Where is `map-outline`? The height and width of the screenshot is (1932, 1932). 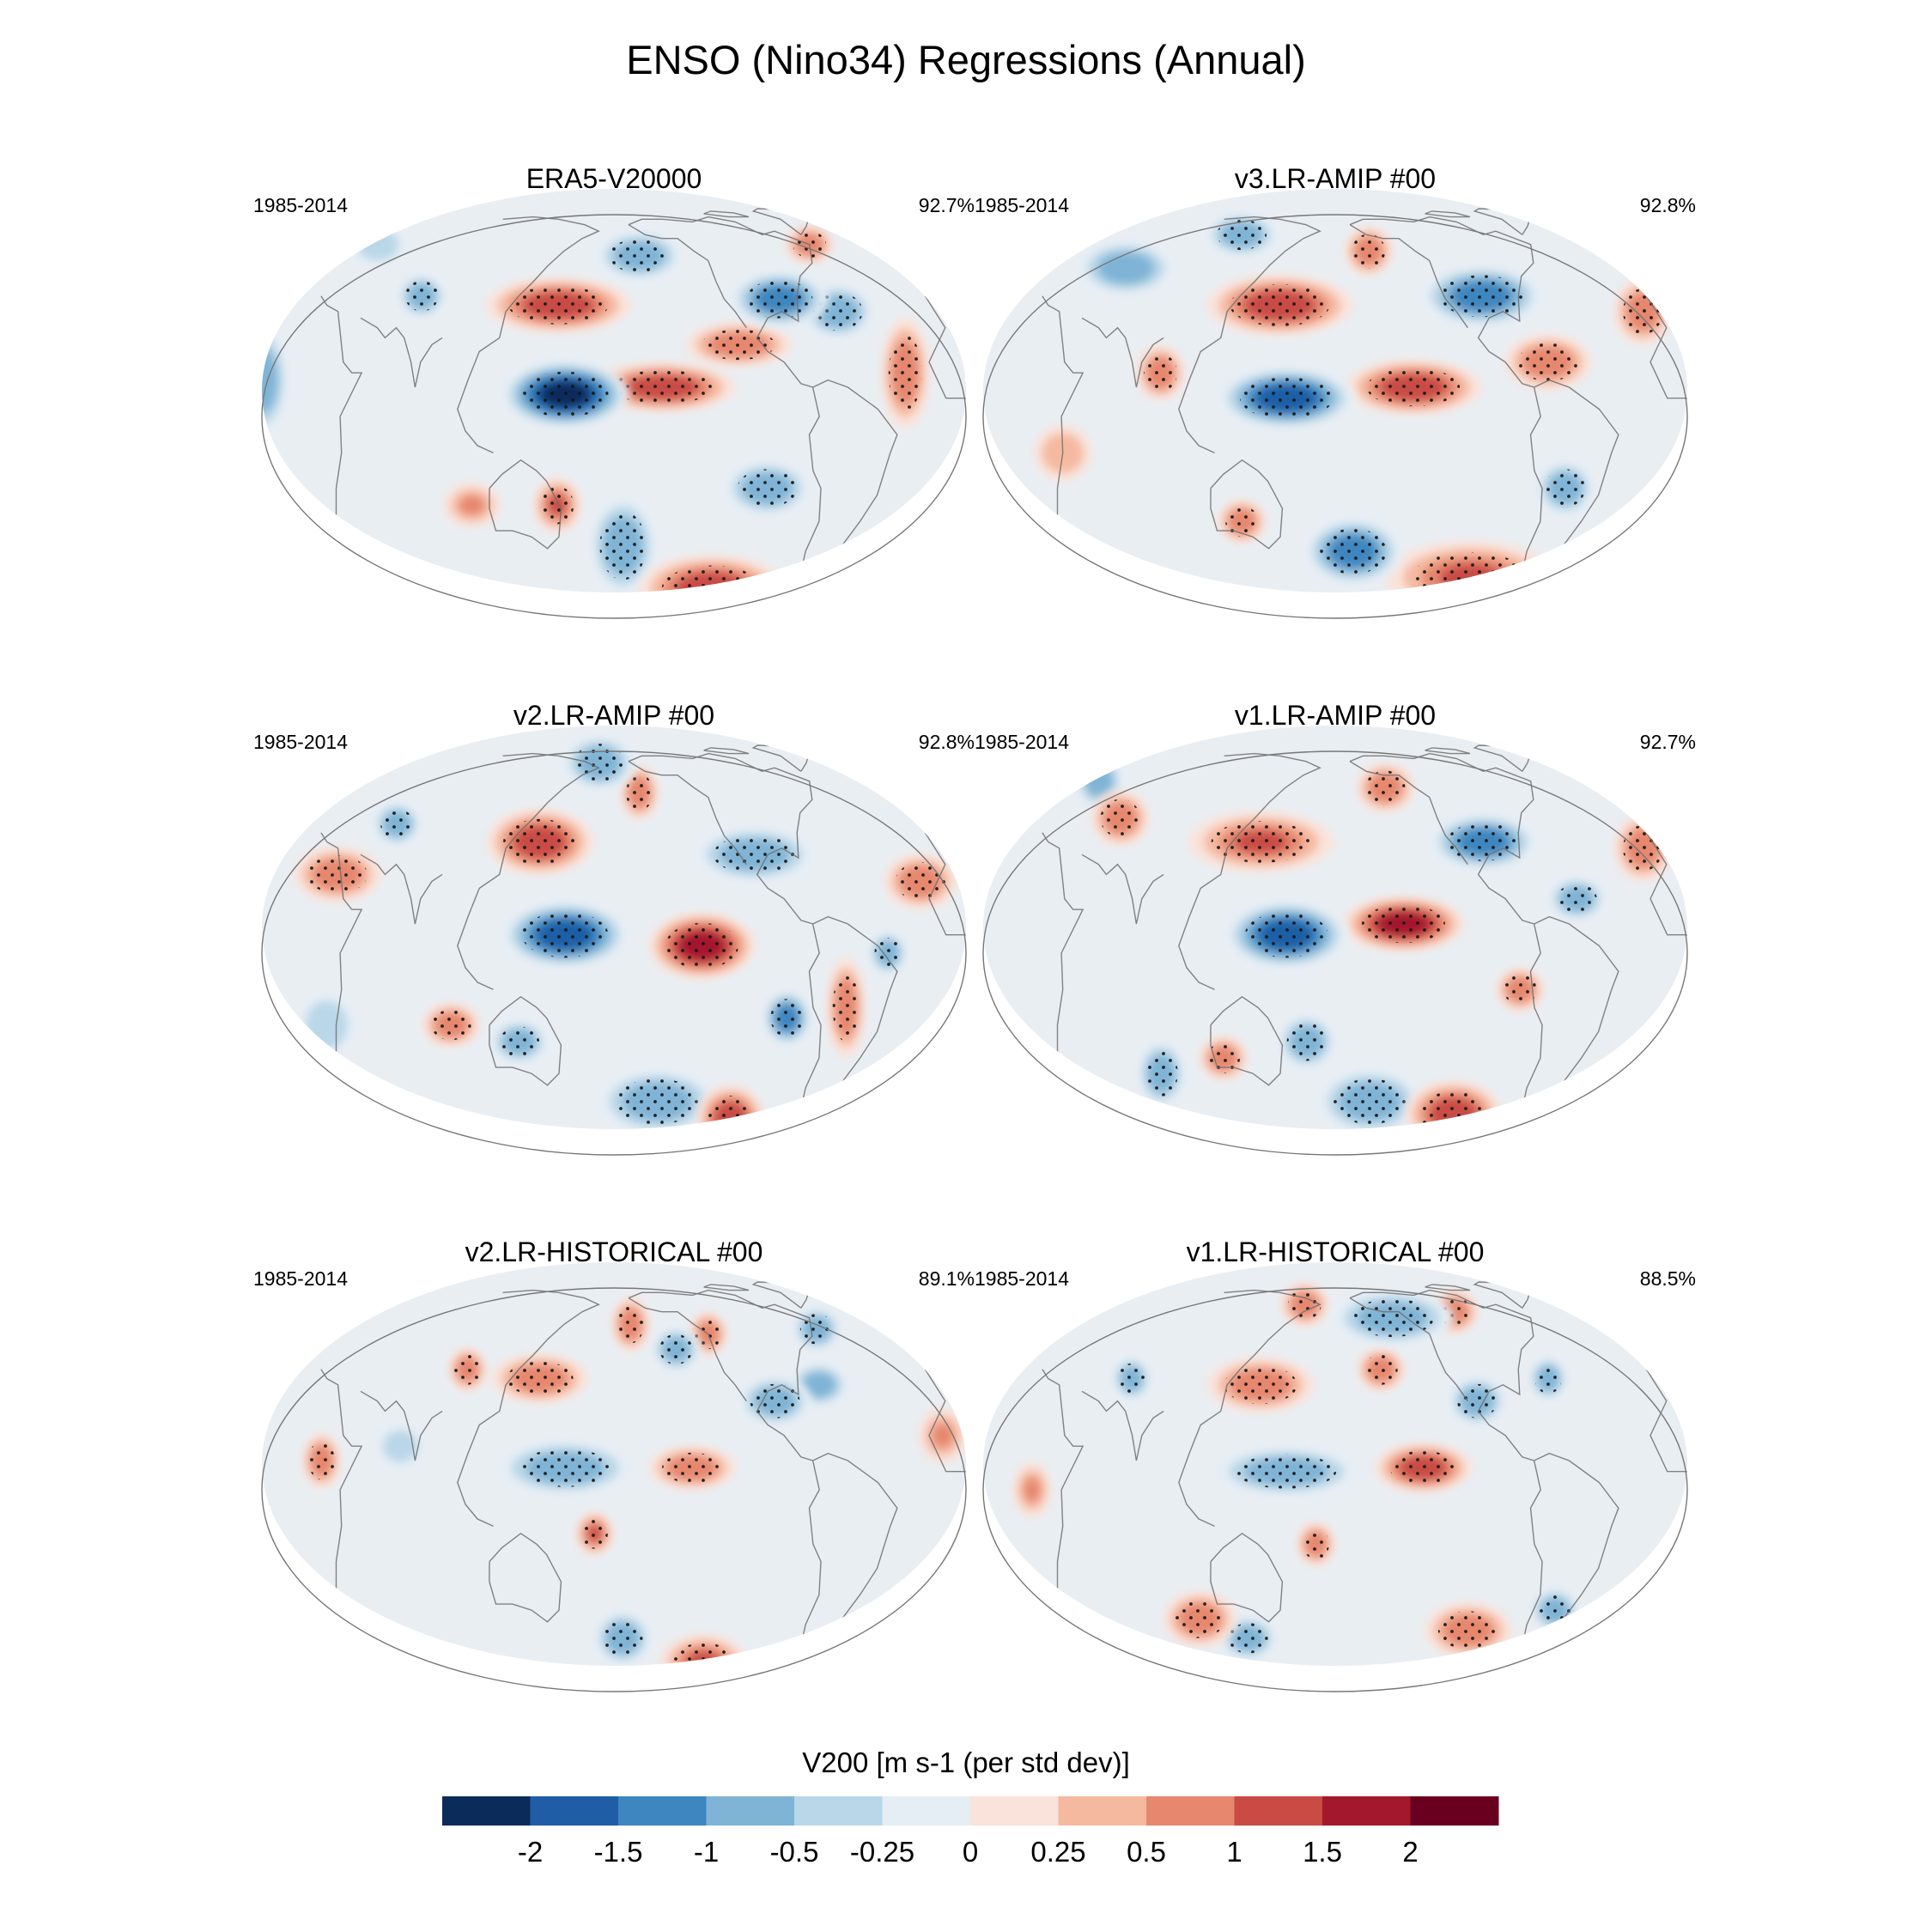
map-outline is located at coordinates (1335, 953).